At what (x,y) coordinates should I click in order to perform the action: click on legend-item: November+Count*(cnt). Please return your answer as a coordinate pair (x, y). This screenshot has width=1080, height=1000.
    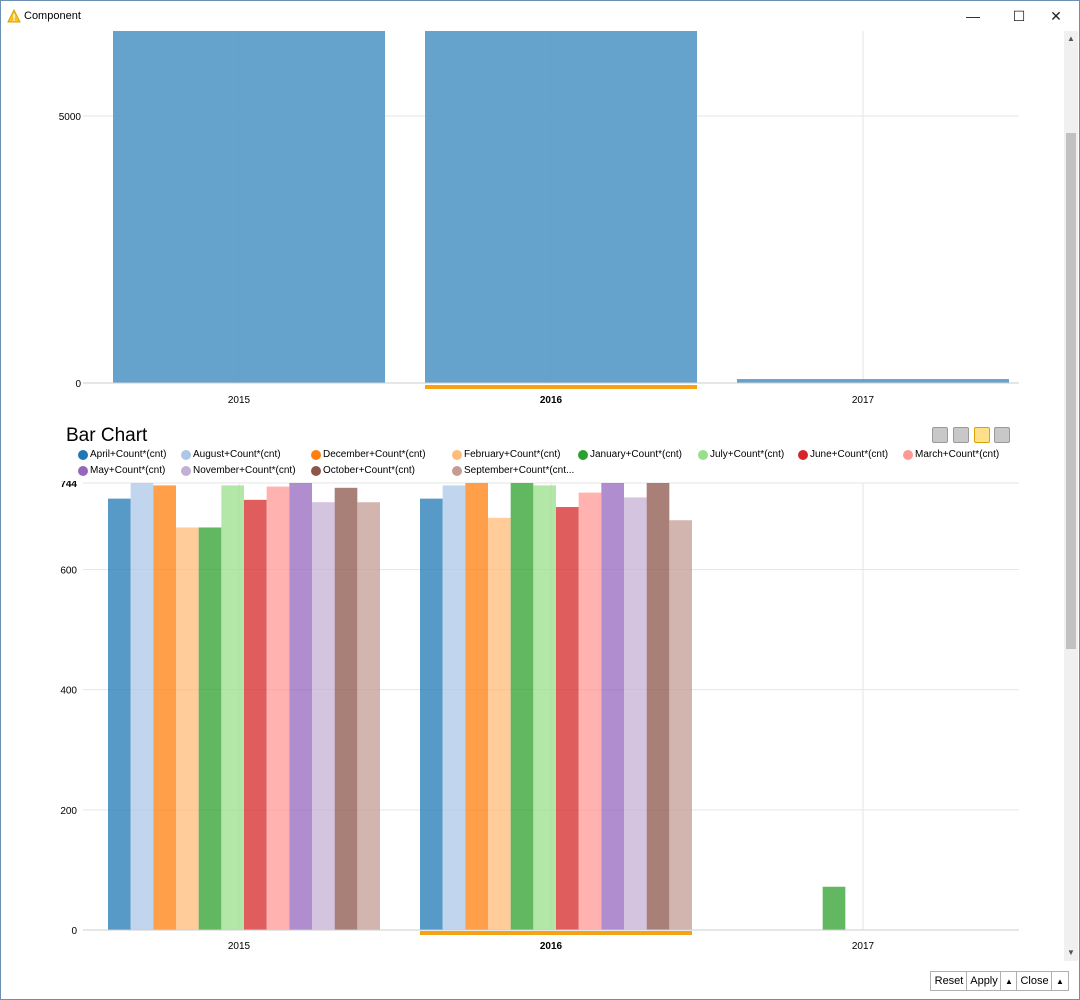
    Looking at the image, I should click on (238, 470).